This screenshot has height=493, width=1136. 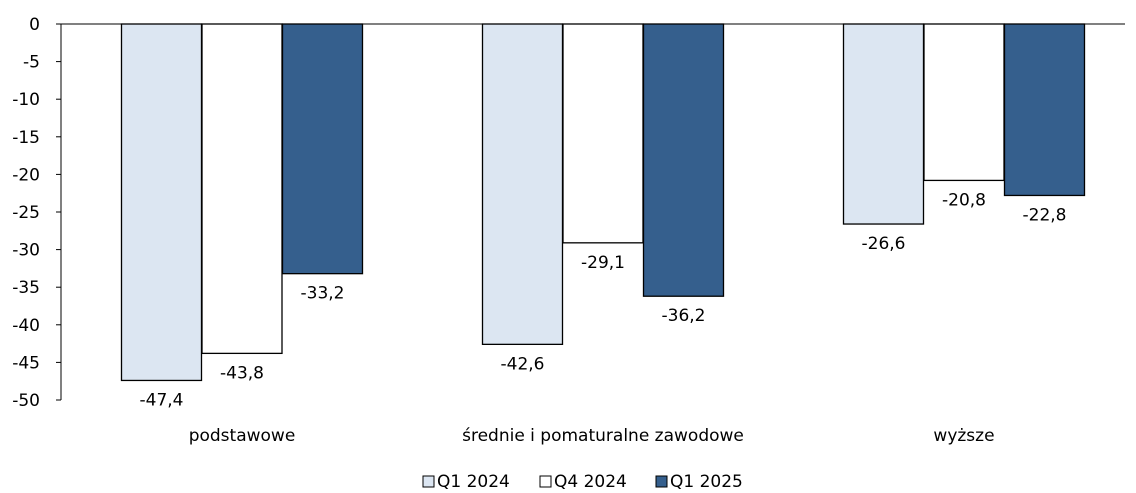 What do you see at coordinates (26, 363) in the screenshot?
I see `y-tick-label: -45` at bounding box center [26, 363].